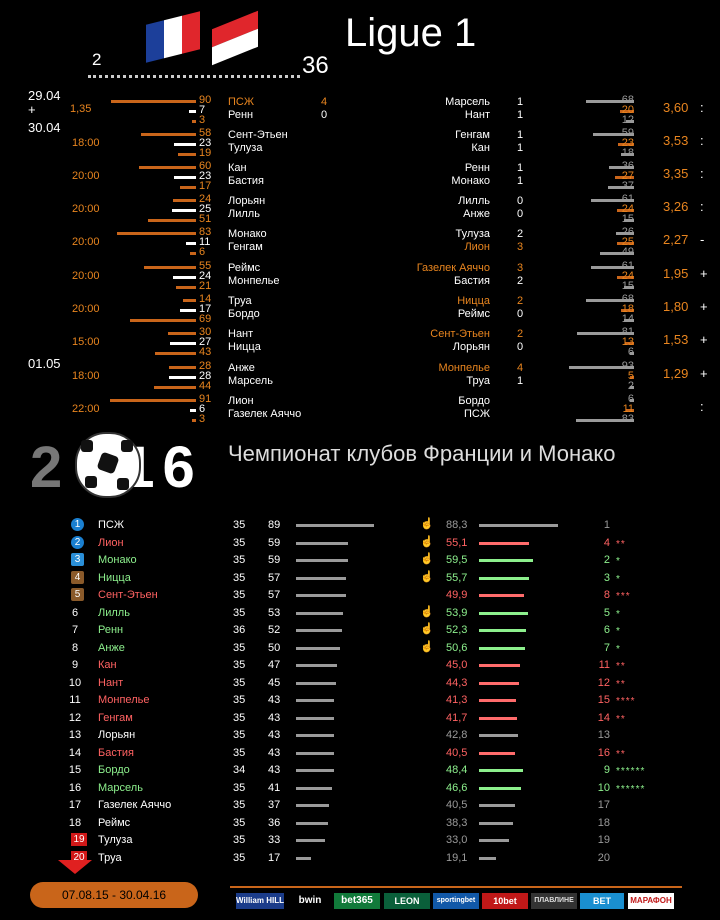 The image size is (720, 920). I want to click on prob-value: 19, so click(205, 153).